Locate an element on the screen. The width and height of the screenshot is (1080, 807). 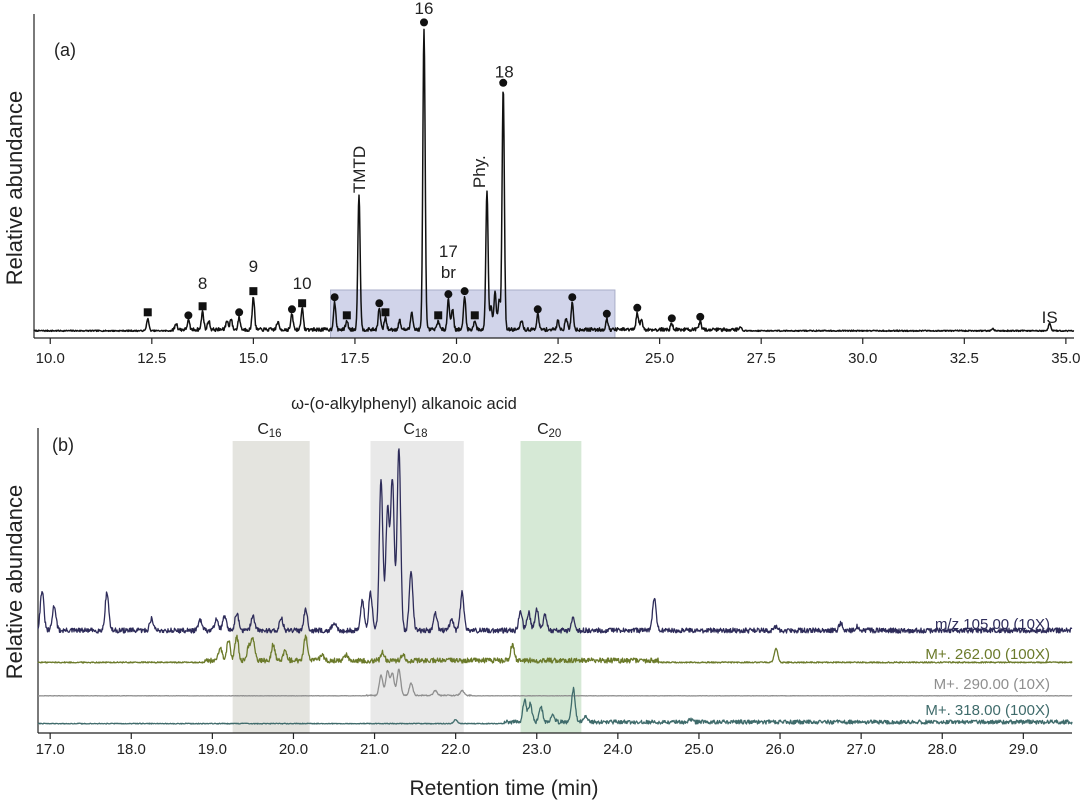
panel-label-a: (a) is located at coordinates (65, 50).